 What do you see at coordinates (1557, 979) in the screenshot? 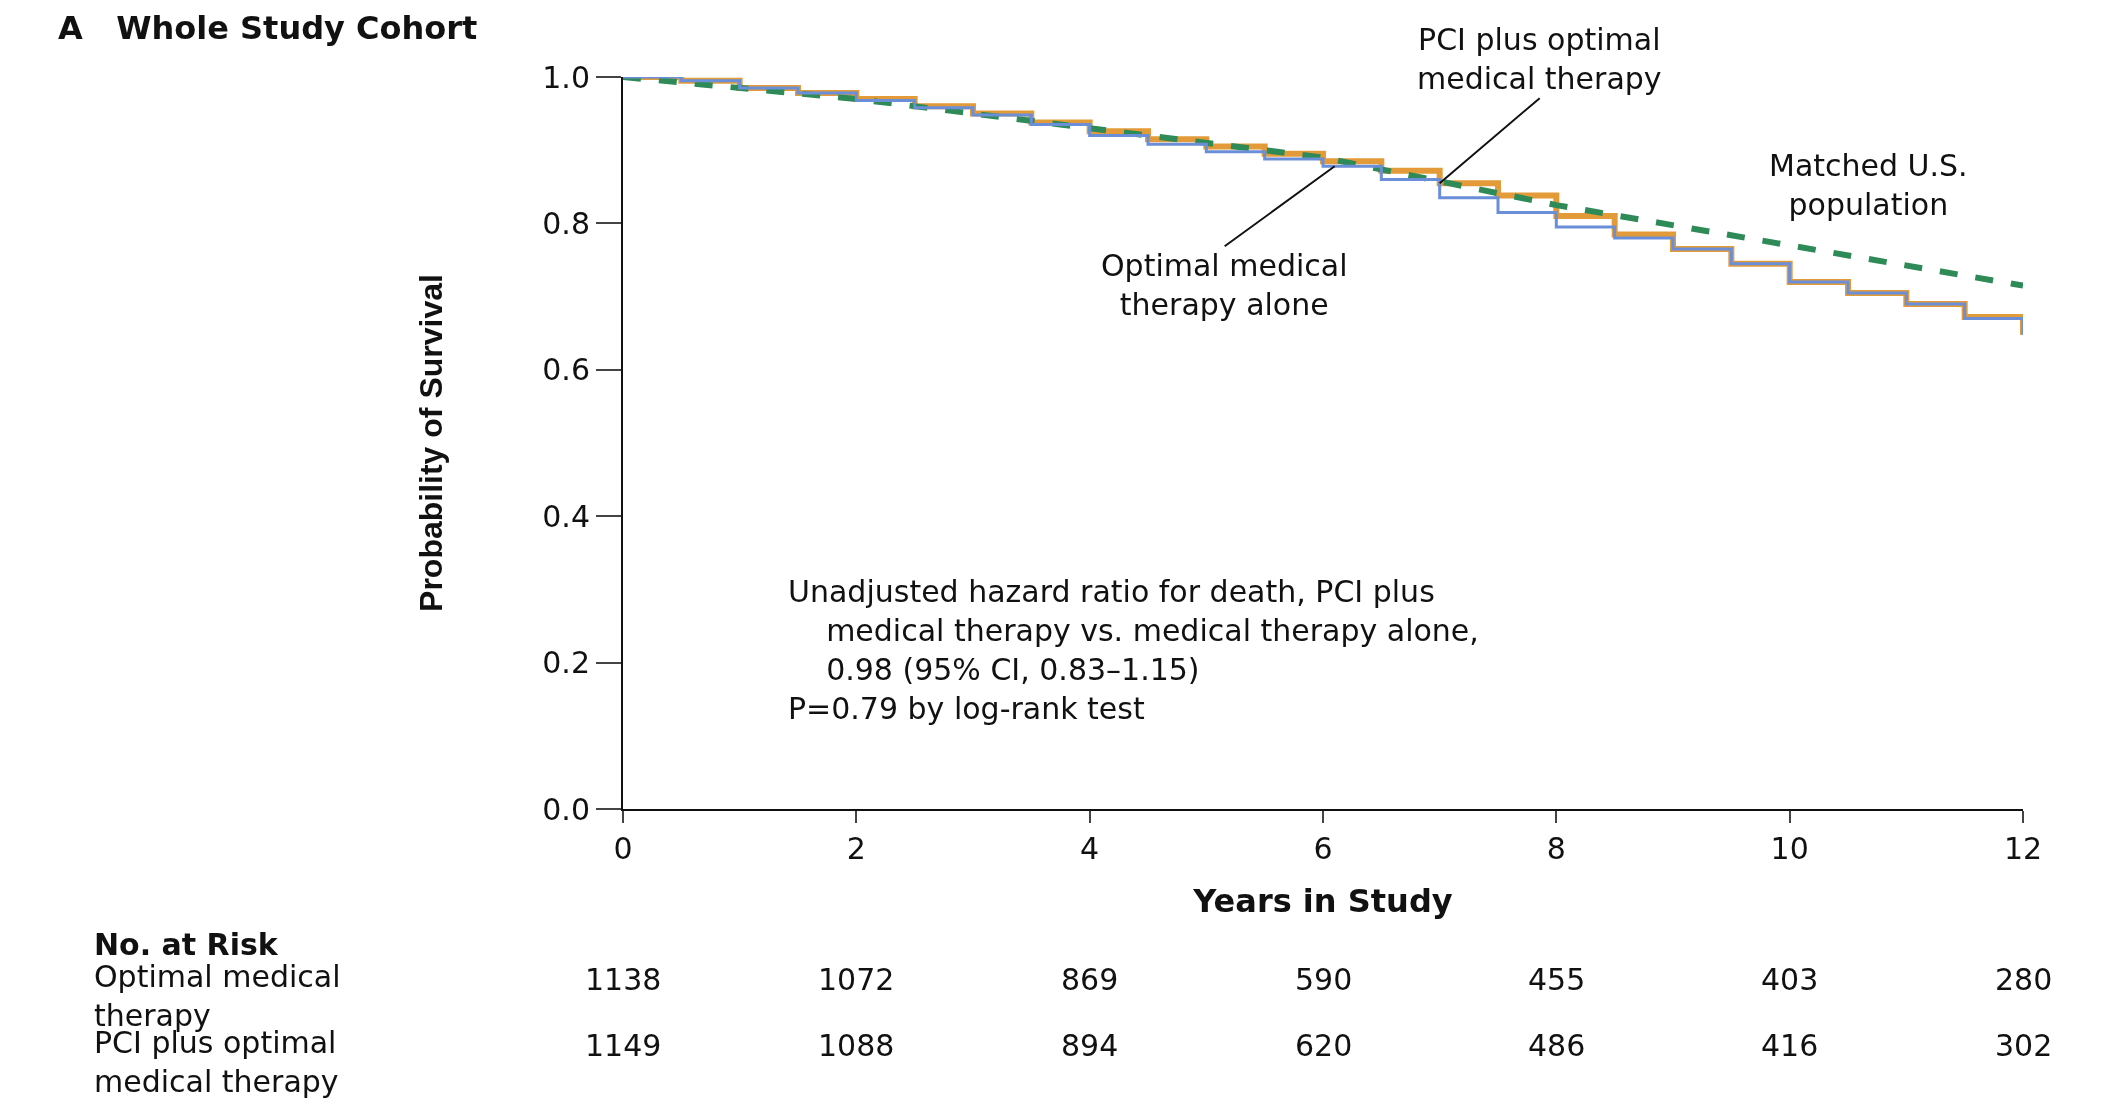
I see `text: 455` at bounding box center [1557, 979].